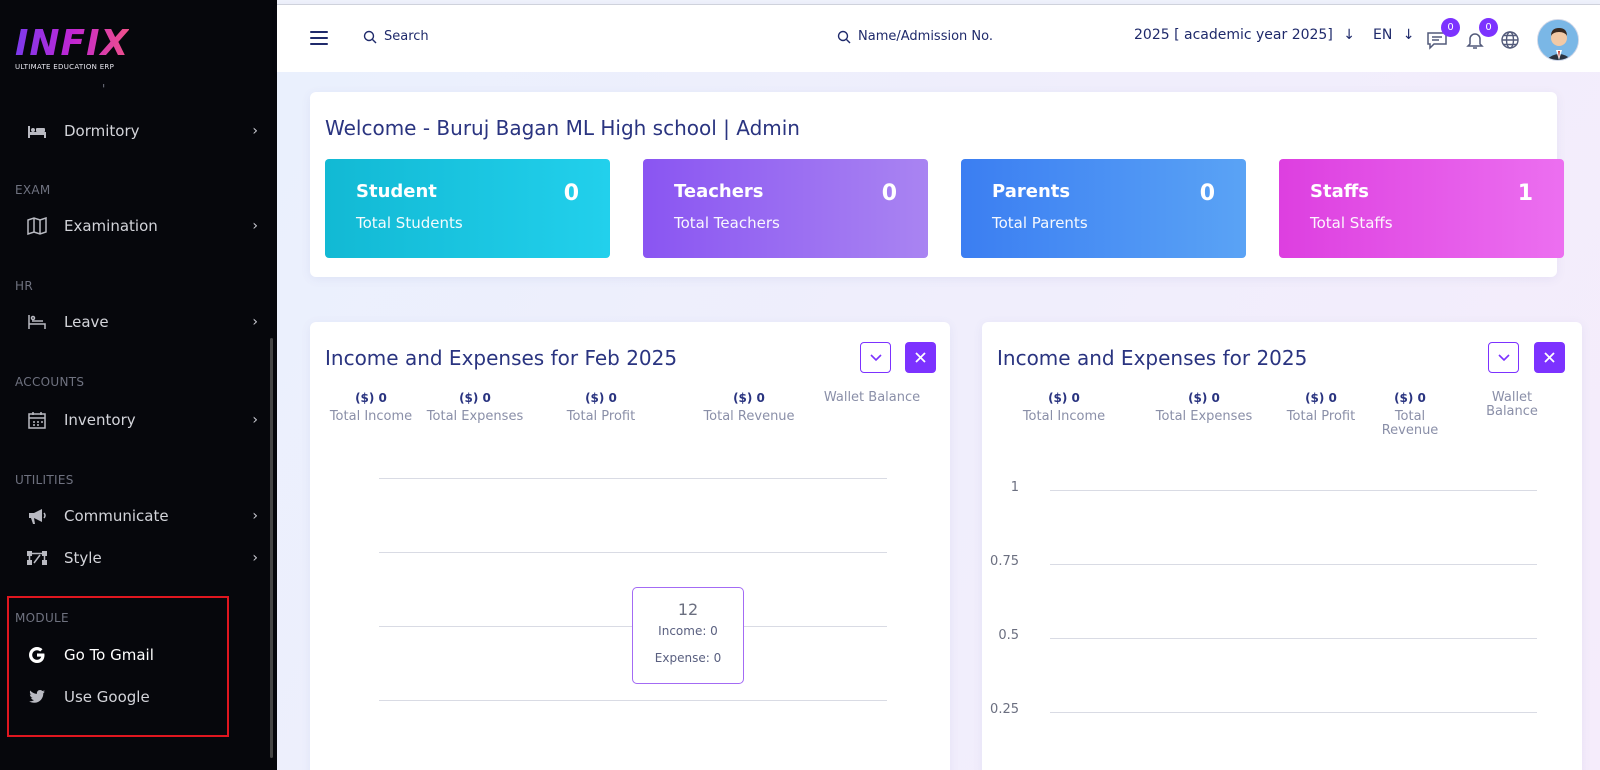 The width and height of the screenshot is (1600, 770). I want to click on sidebar-item-communicate: Communicate ›, so click(144, 516).